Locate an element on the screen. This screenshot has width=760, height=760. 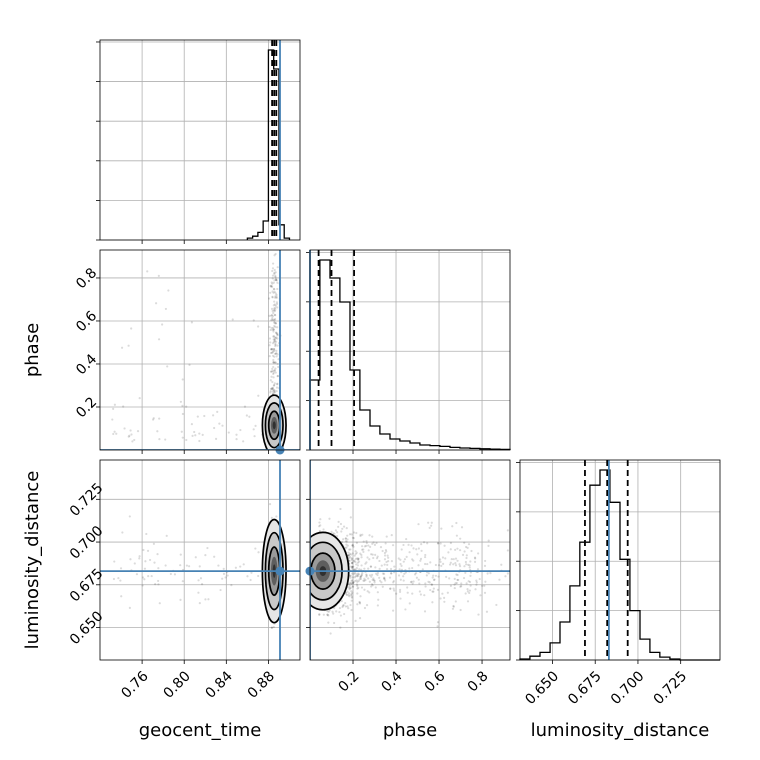
scatter-points is located at coordinates (200, 350).